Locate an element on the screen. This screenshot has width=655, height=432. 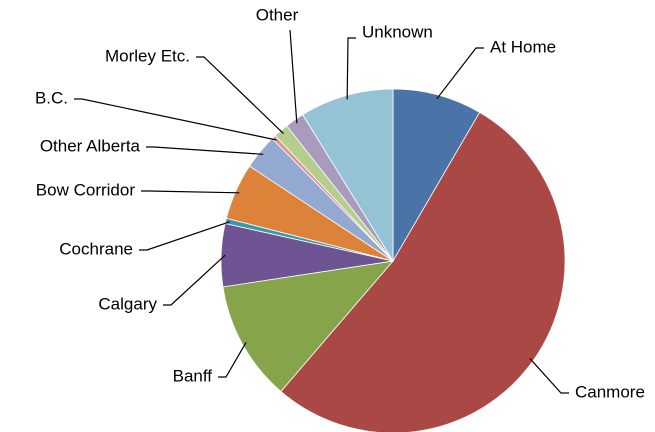
slice-label: Unknown is located at coordinates (397, 31).